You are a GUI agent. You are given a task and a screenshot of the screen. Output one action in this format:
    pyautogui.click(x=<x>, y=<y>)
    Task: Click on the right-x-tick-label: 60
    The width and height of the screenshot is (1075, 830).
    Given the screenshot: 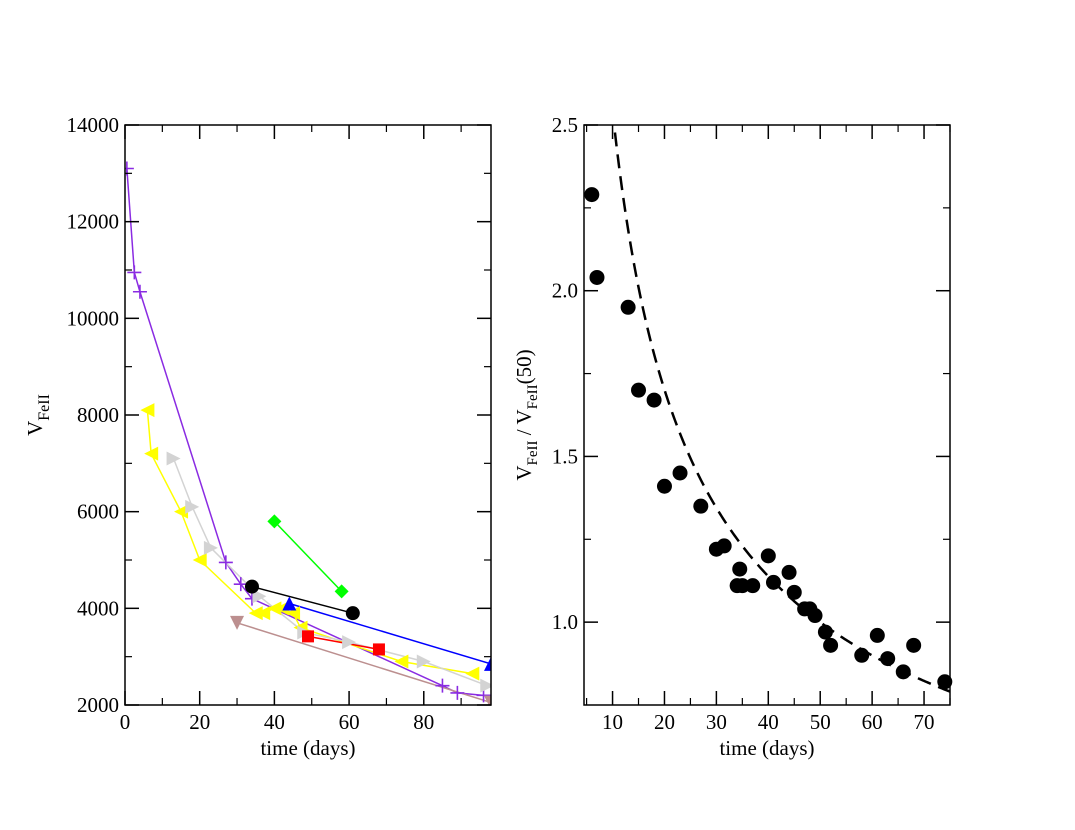 What is the action you would take?
    pyautogui.click(x=872, y=722)
    